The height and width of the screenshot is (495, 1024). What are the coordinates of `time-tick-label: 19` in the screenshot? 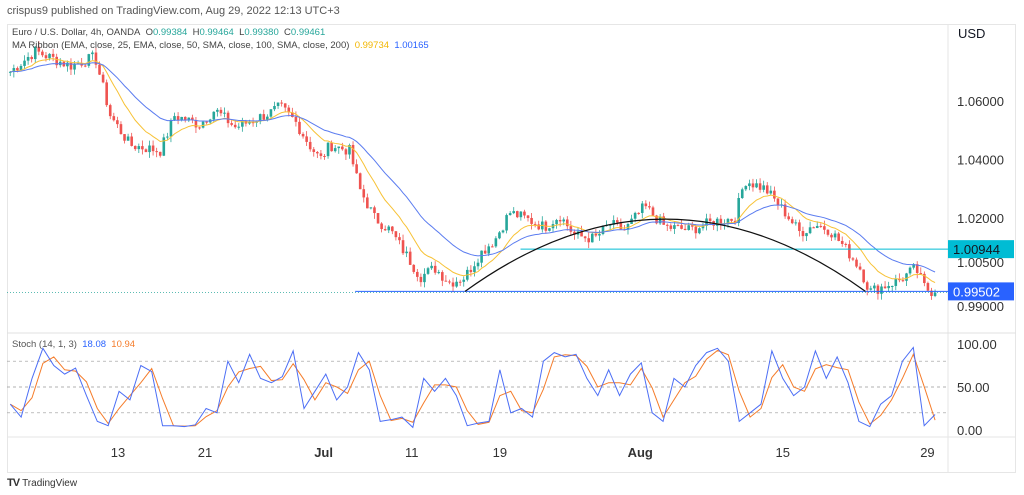 It's located at (500, 452).